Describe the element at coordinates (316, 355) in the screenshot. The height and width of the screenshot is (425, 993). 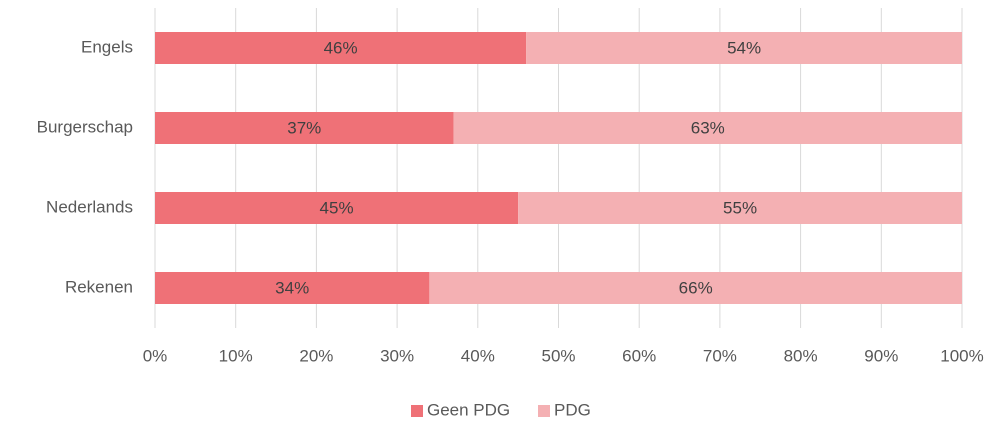
I see `x-tick-label: 20%` at that location.